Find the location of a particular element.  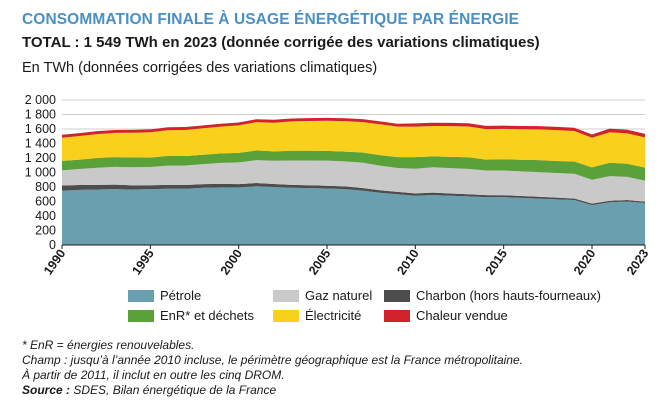

y-tick-label: 1 400 is located at coordinates (40, 144).